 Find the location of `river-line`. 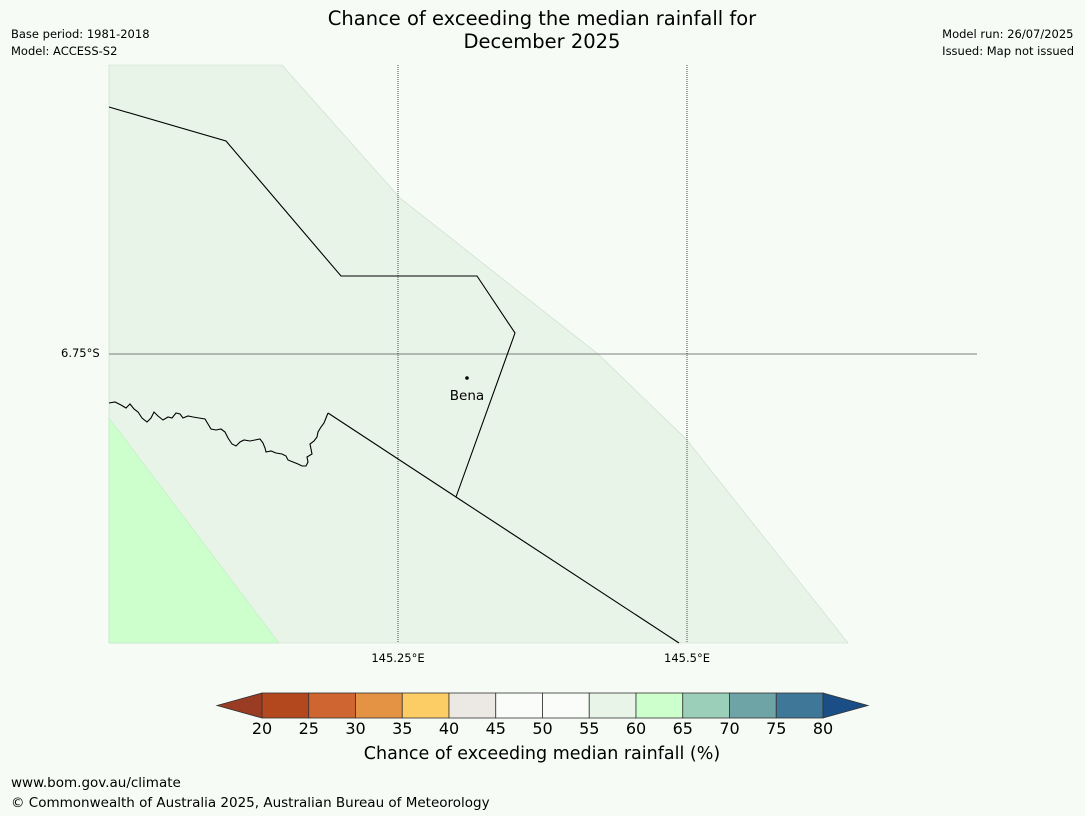

river-line is located at coordinates (218, 434).